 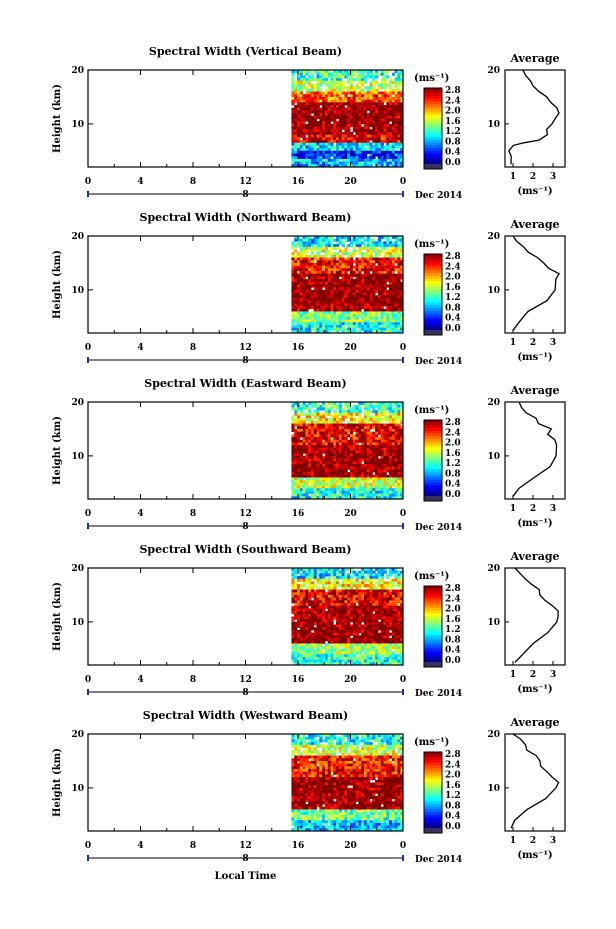 What do you see at coordinates (453, 433) in the screenshot?
I see `colorbar-tick-label: 2.4` at bounding box center [453, 433].